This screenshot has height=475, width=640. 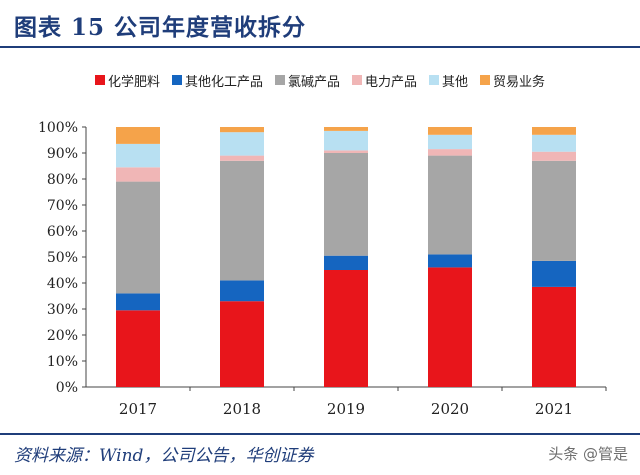 I want to click on x-tick-label: 2018, so click(x=242, y=409).